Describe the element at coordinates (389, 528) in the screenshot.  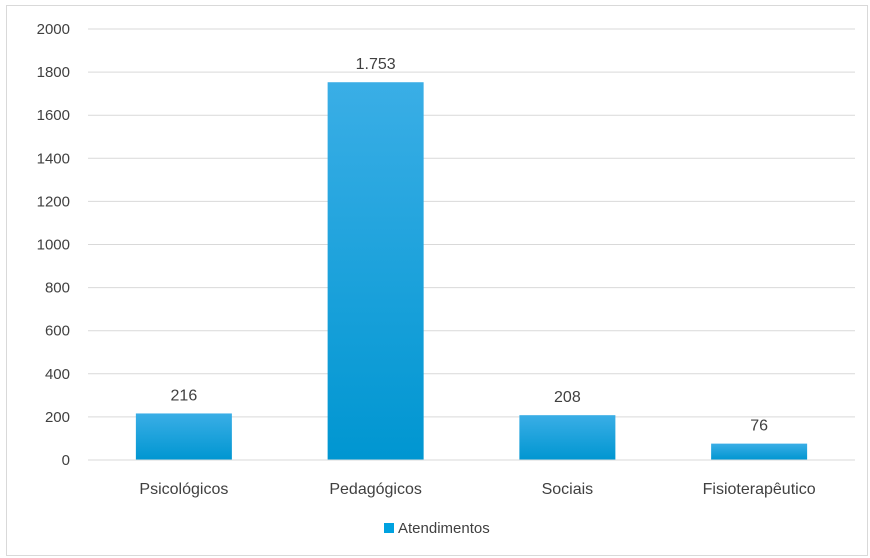
I see `legend-swatch` at that location.